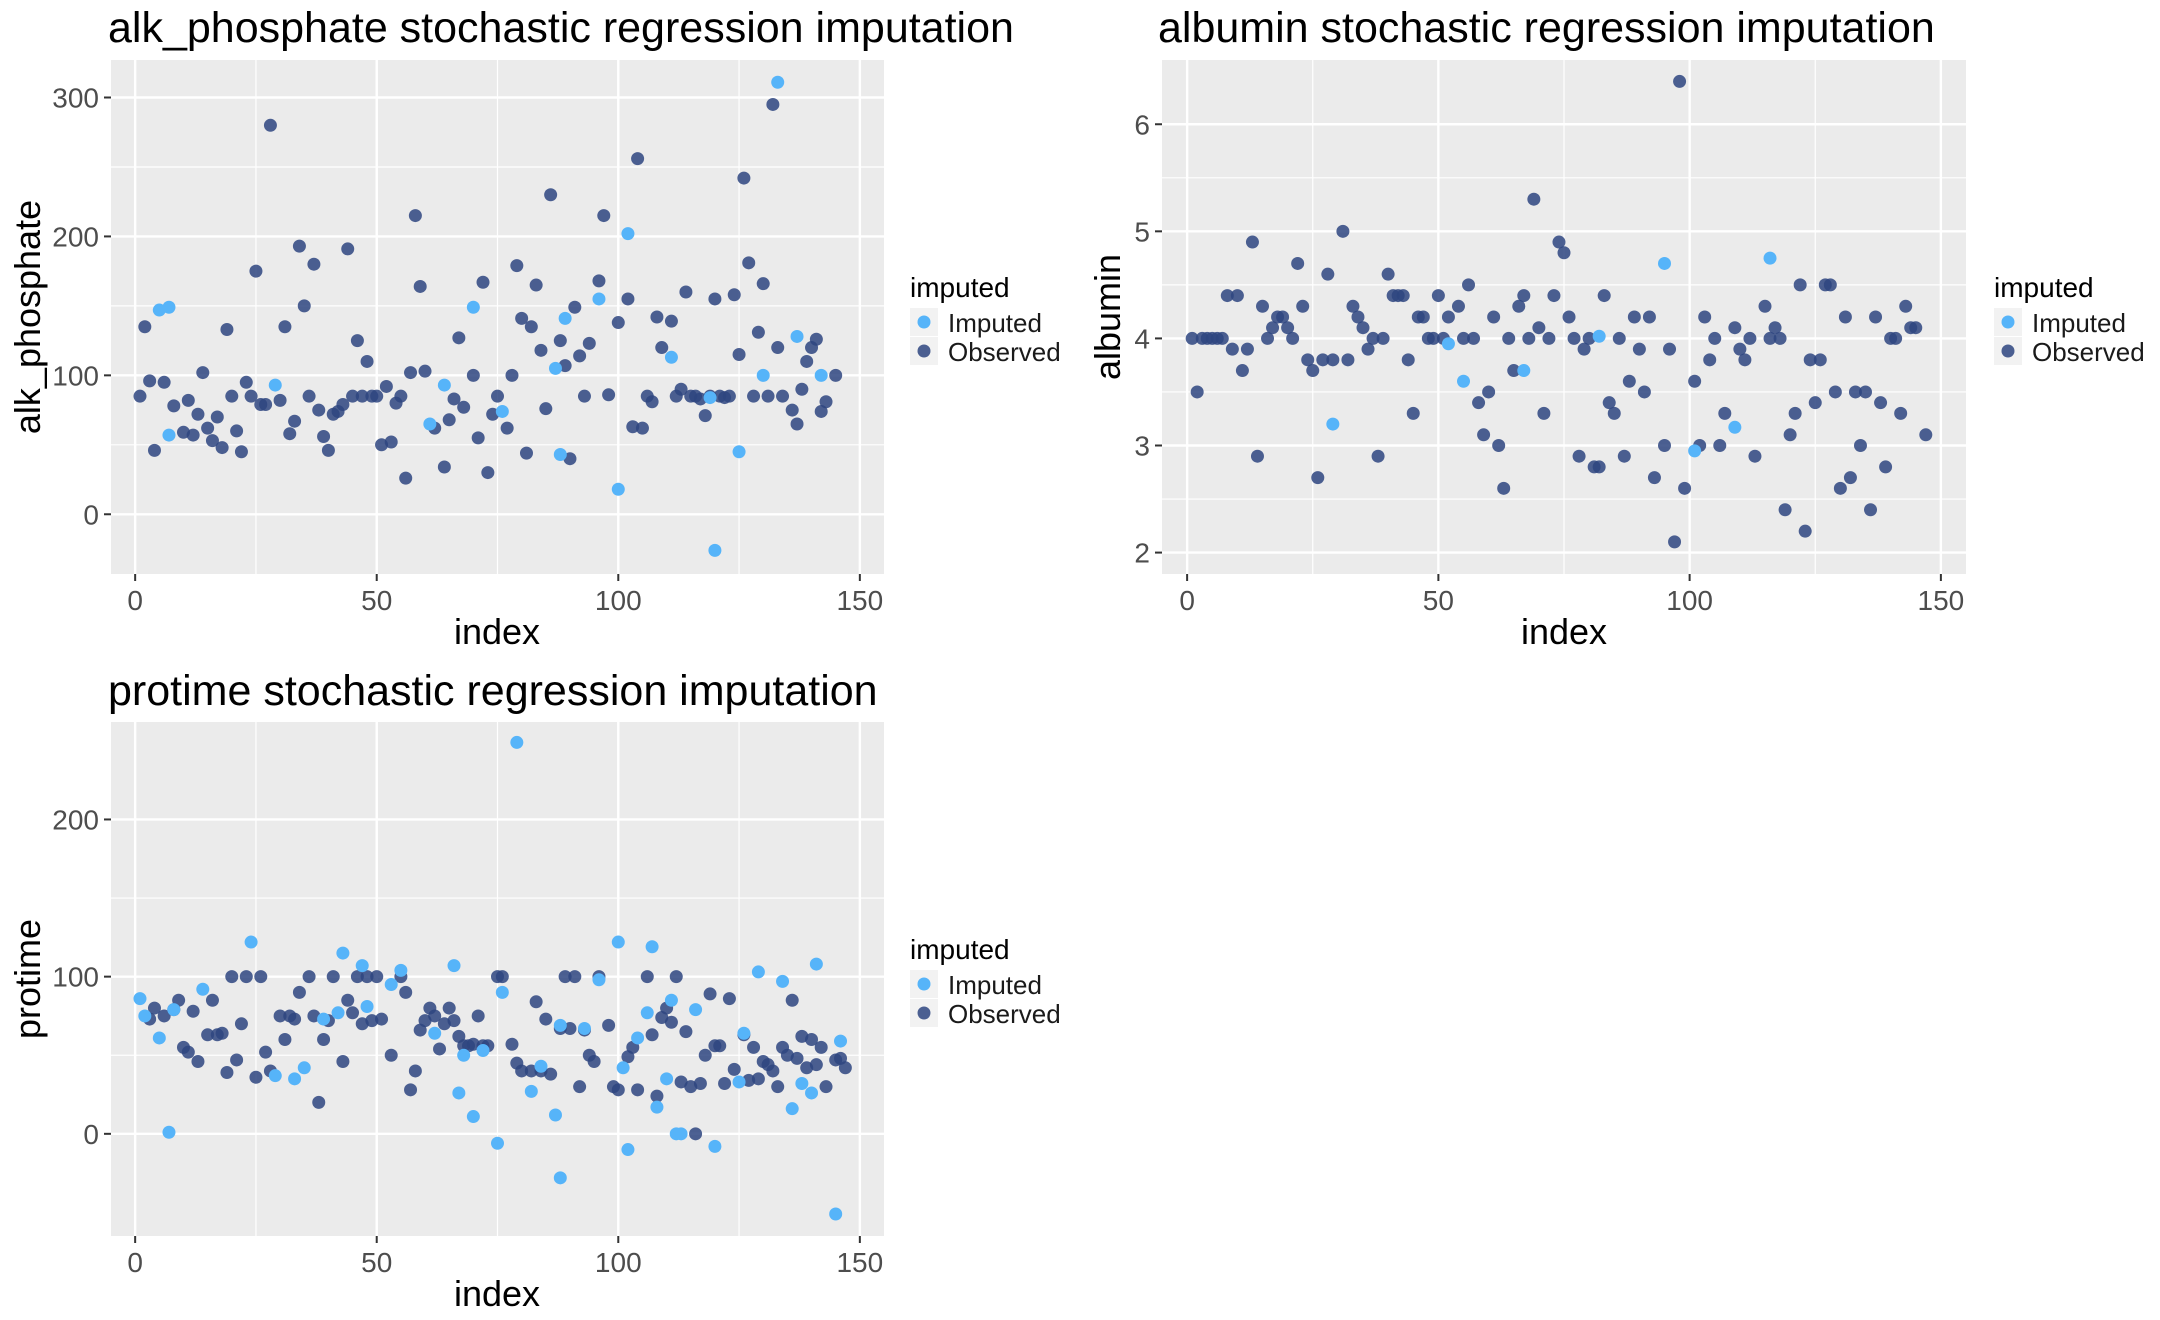 This screenshot has height=1320, width=2160. I want to click on legend-key-observed, so click(2008, 351).